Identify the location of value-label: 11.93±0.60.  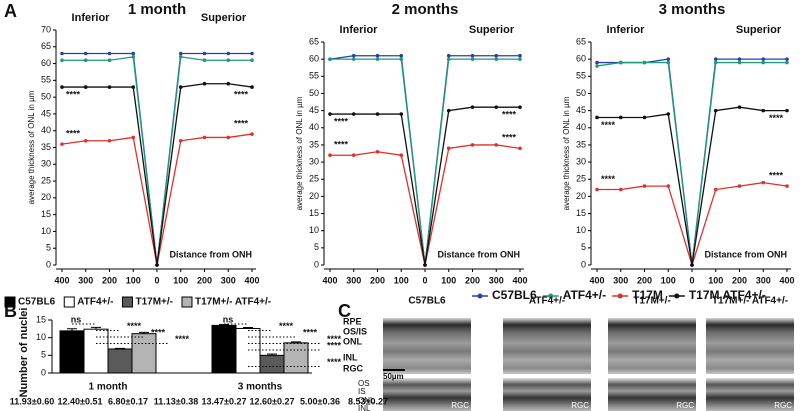
(32, 401).